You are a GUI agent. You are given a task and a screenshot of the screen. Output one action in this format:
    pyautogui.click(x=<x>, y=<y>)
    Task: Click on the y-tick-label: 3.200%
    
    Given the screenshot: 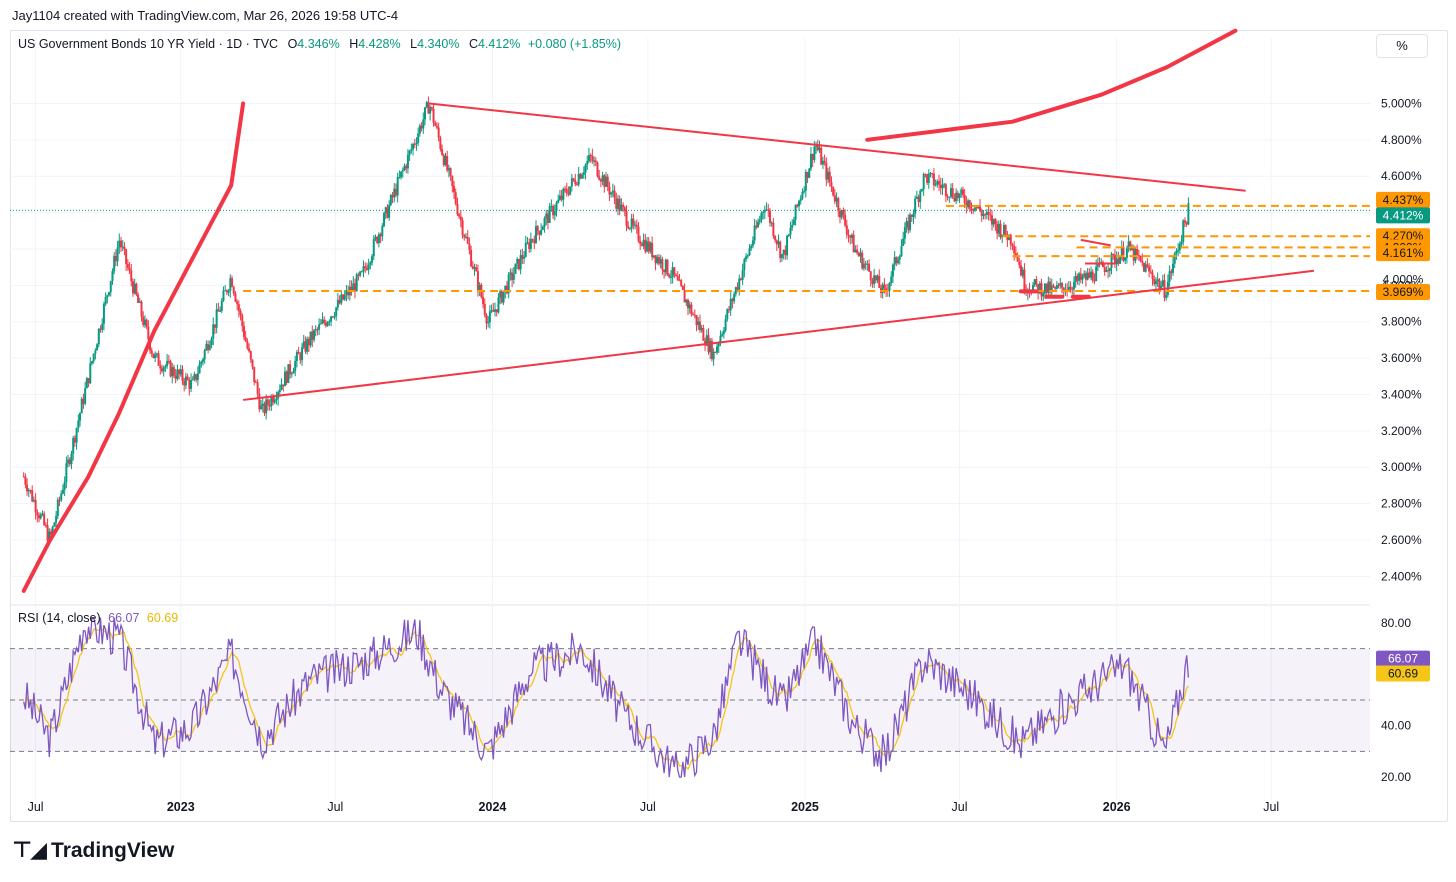 What is the action you would take?
    pyautogui.click(x=1401, y=431)
    